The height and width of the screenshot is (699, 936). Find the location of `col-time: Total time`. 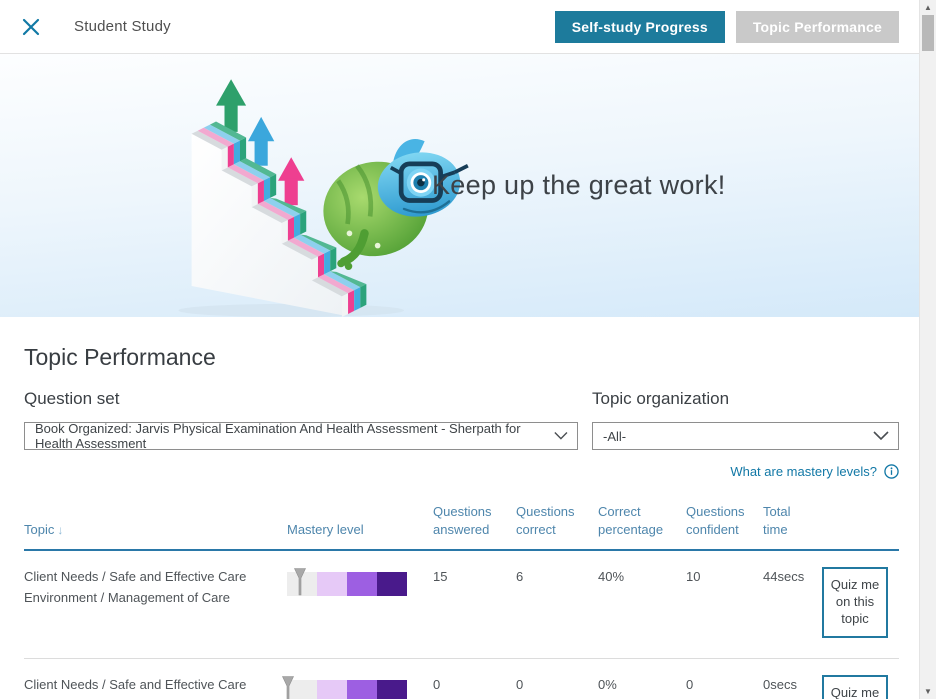

col-time: Total time is located at coordinates (777, 520).